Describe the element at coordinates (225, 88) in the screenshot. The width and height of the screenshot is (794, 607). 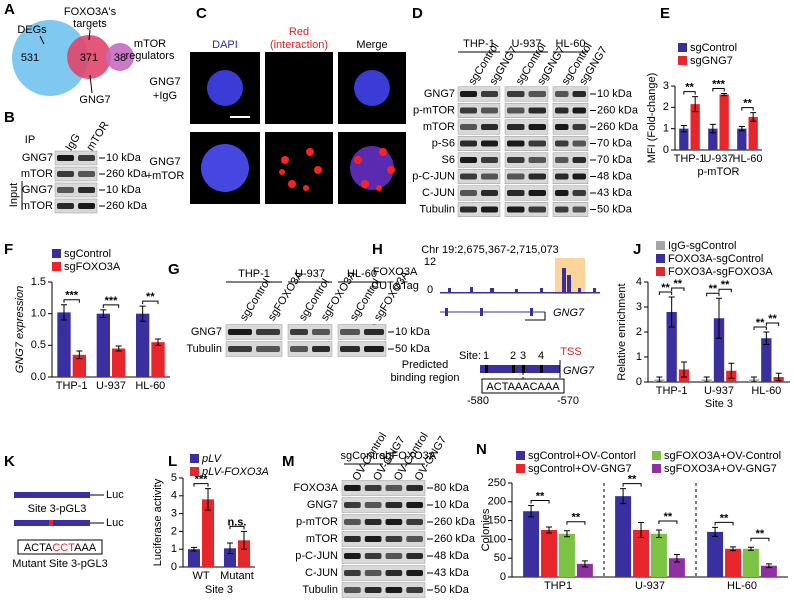
I see `nucleus` at that location.